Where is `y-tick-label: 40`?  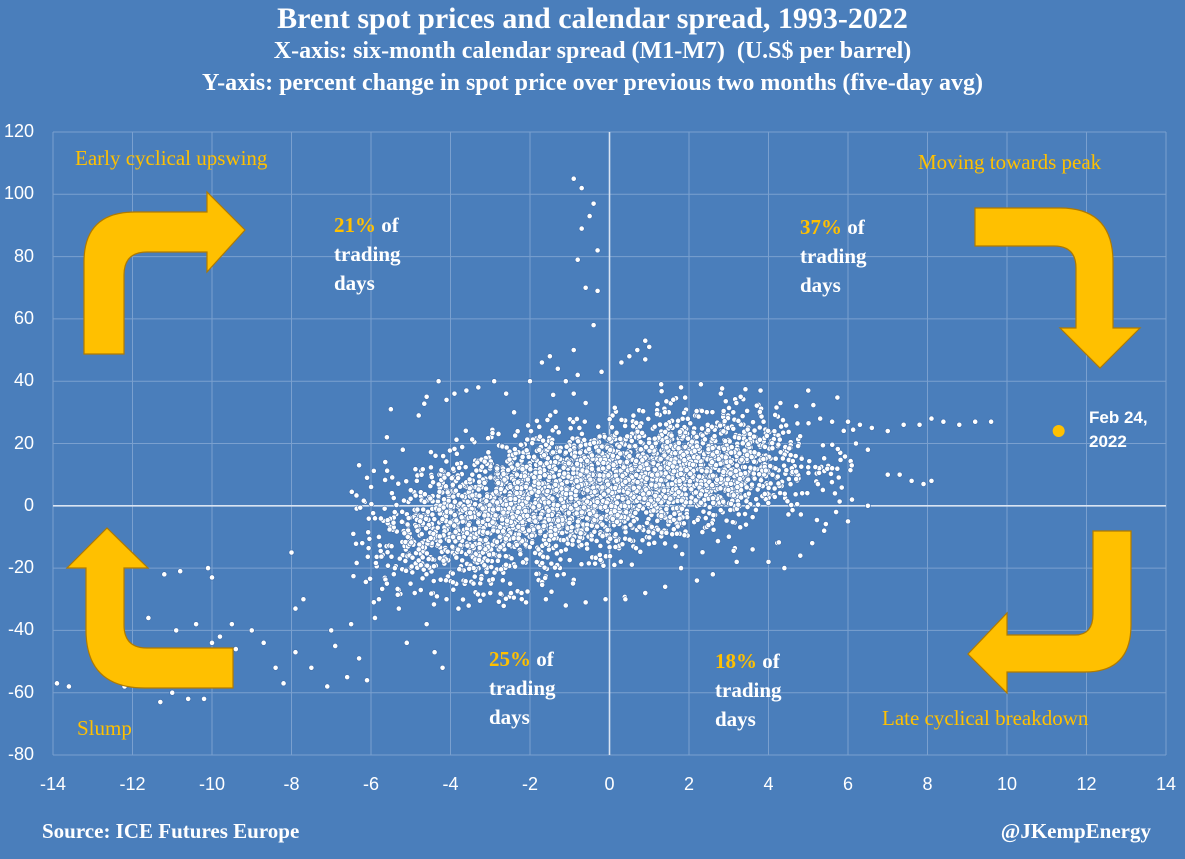
y-tick-label: 40 is located at coordinates (23, 380).